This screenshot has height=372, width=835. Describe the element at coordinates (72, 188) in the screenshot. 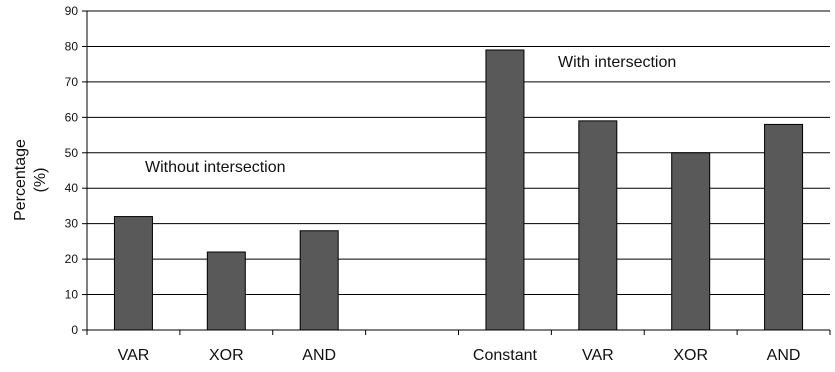

I see `y-tick-label: 40` at that location.